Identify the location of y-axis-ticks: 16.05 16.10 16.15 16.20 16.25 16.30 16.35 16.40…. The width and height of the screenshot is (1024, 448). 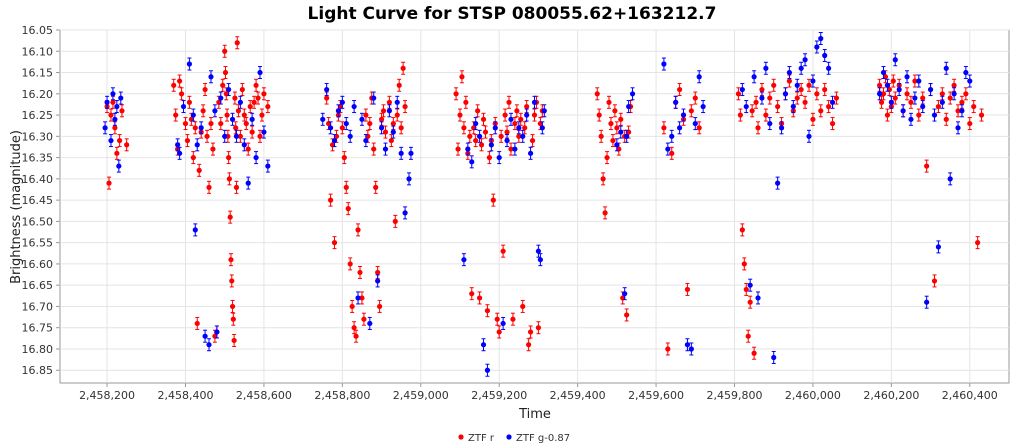
(41, 200).